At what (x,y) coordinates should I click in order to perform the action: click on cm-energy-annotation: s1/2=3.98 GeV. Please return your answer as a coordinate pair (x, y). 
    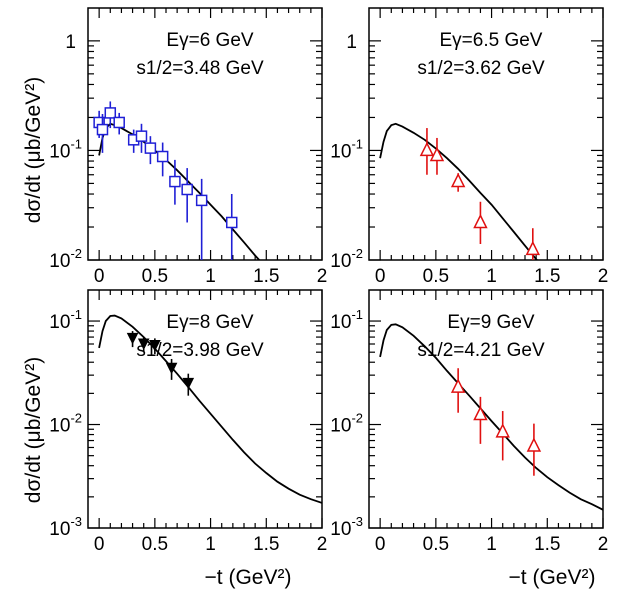
    Looking at the image, I should click on (200, 350).